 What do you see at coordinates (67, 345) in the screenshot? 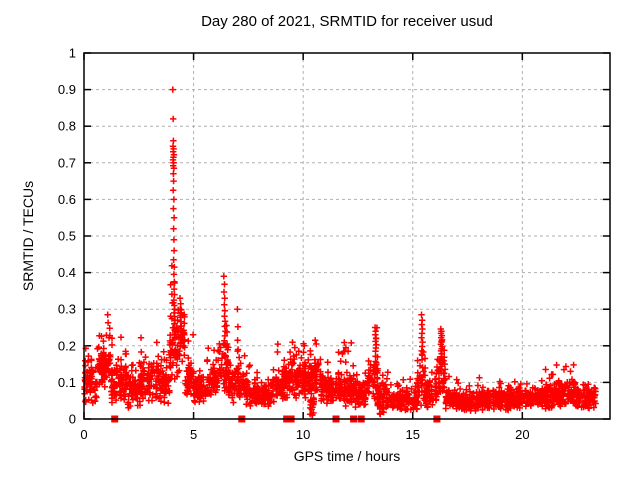
I see `y-tick-label: 0.2` at bounding box center [67, 345].